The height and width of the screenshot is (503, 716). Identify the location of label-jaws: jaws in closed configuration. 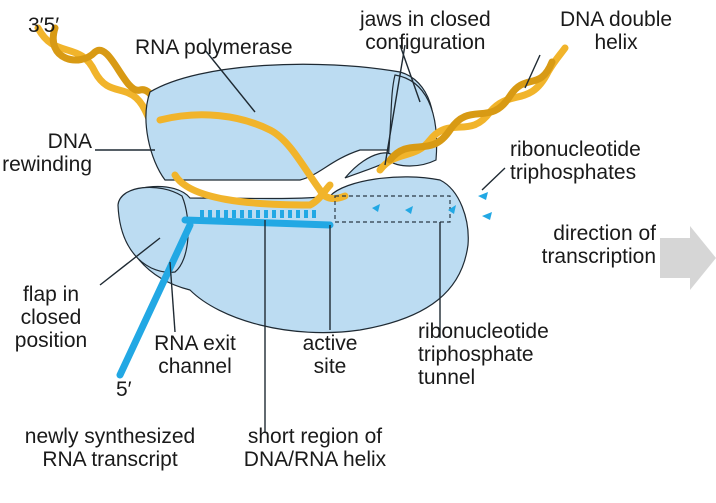
(425, 31).